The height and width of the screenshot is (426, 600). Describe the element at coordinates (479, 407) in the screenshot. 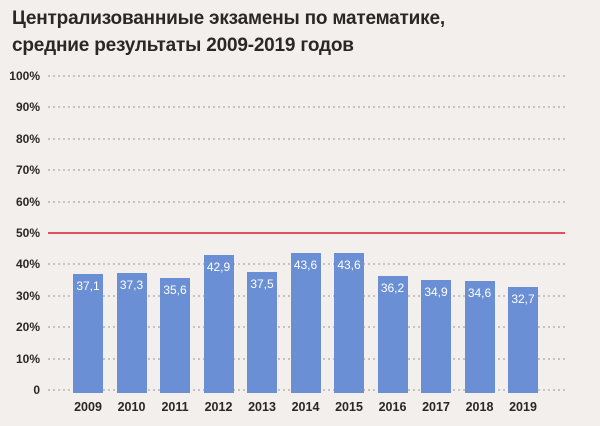

I see `x-tick-label-2018: 2018` at that location.